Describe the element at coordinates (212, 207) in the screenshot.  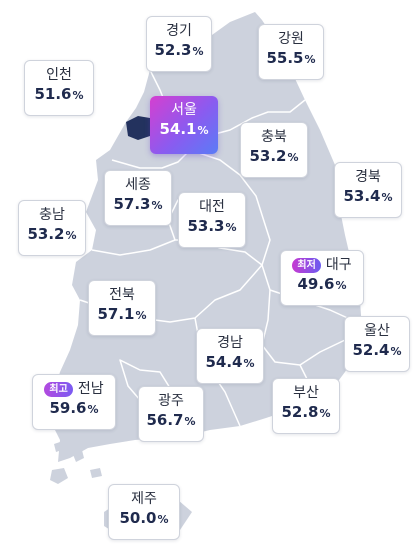
I see `region-name: 대전` at that location.